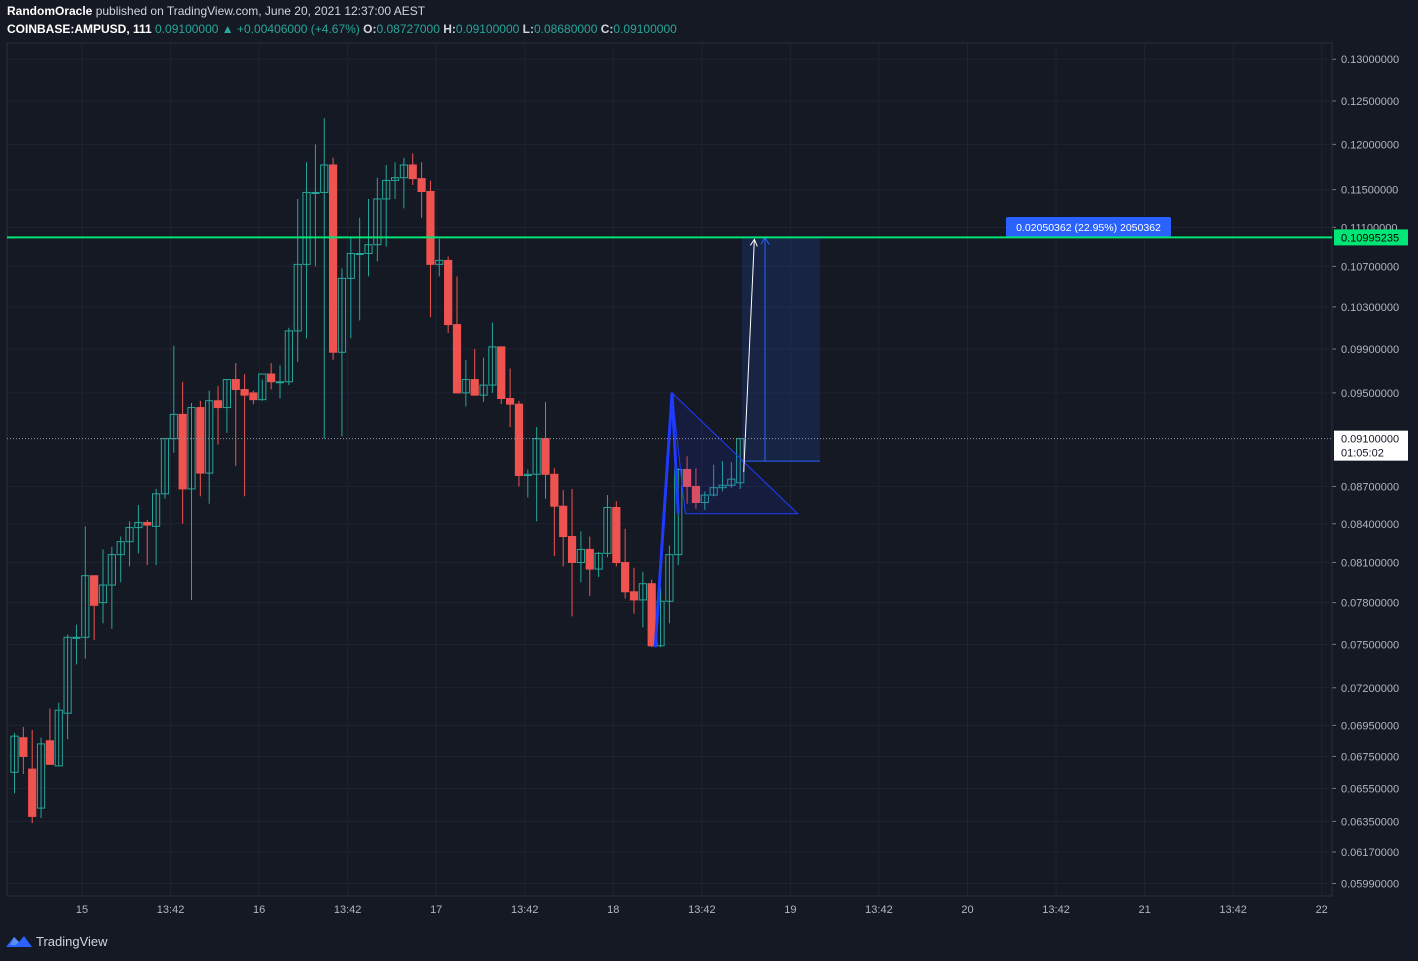 This screenshot has height=961, width=1418. I want to click on y-tick-label: 0.13000000, so click(1370, 60).